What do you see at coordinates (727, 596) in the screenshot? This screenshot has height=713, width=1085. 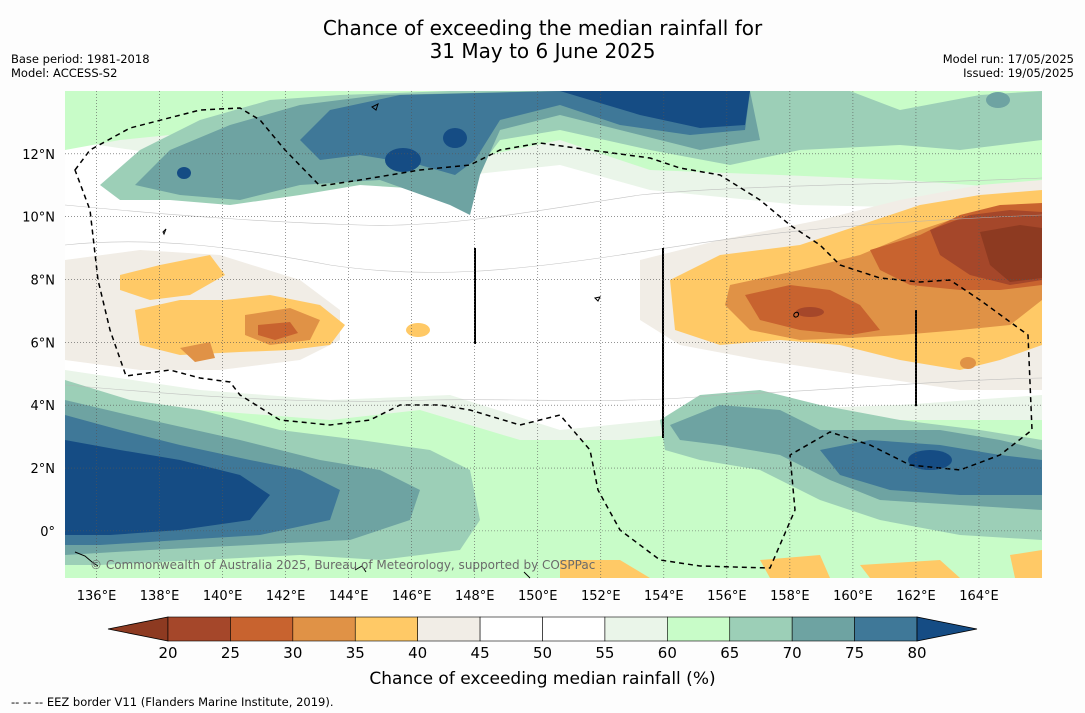 I see `lon-tick-label: 156°E` at bounding box center [727, 596].